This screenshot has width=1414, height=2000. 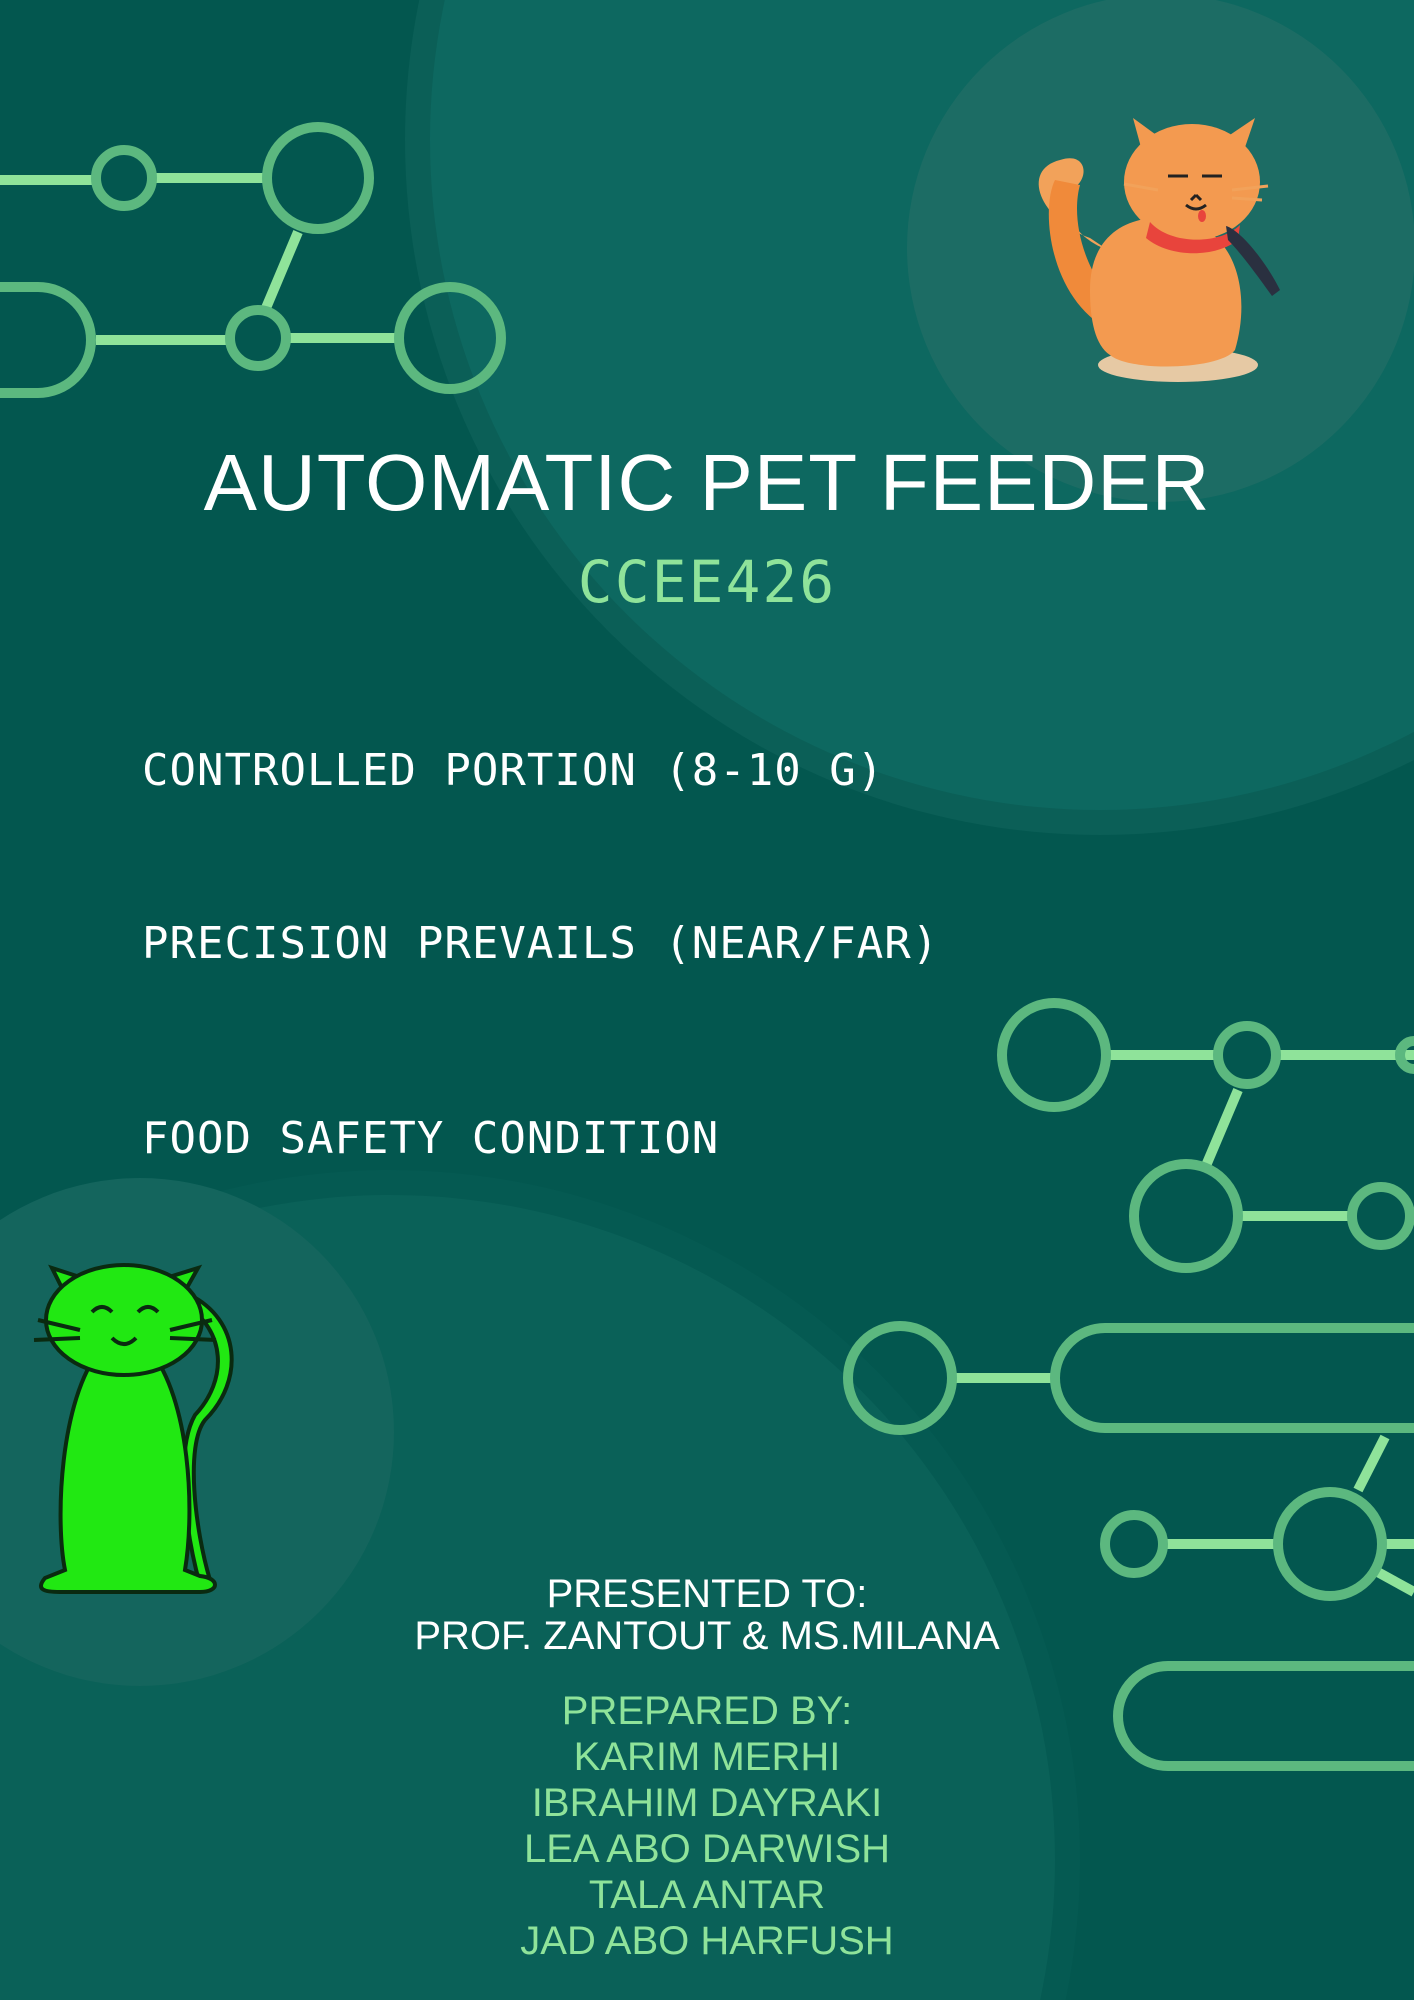 What do you see at coordinates (707, 1895) in the screenshot?
I see `team-member: TALA ANTAR` at bounding box center [707, 1895].